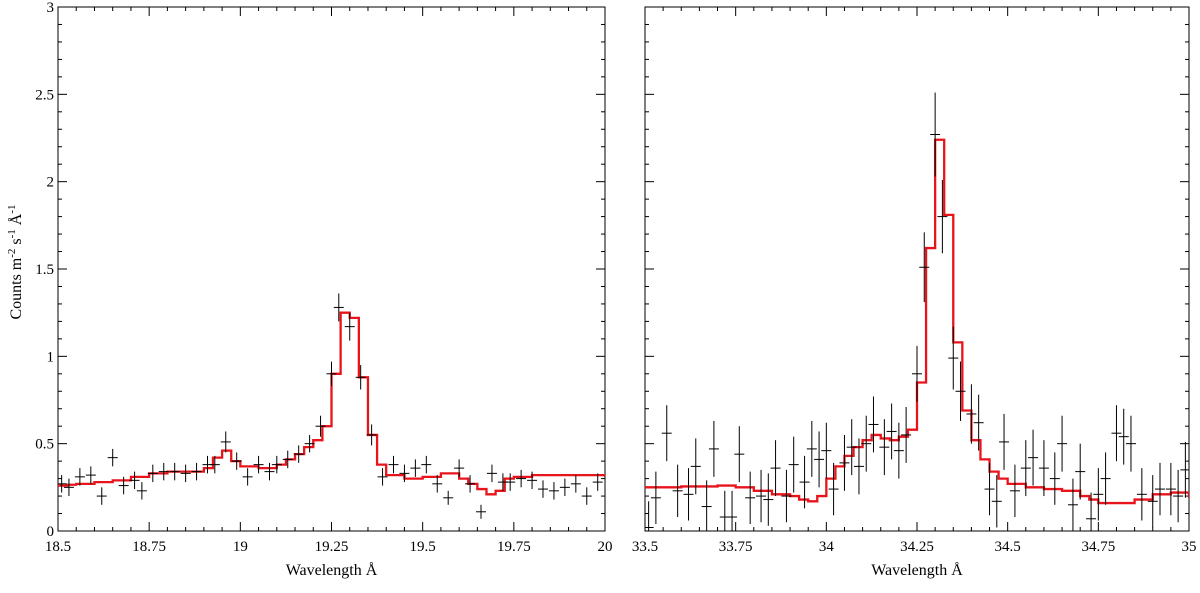  I want to click on x-tick-label: 20, so click(605, 547).